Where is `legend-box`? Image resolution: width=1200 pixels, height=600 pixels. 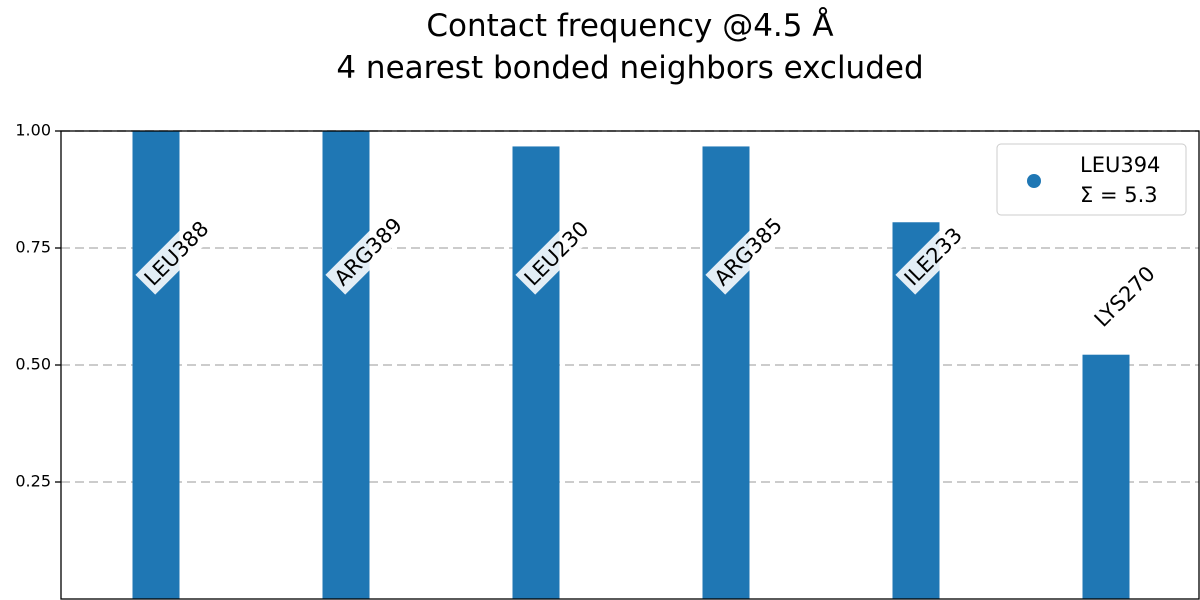
legend-box is located at coordinates (1091, 179).